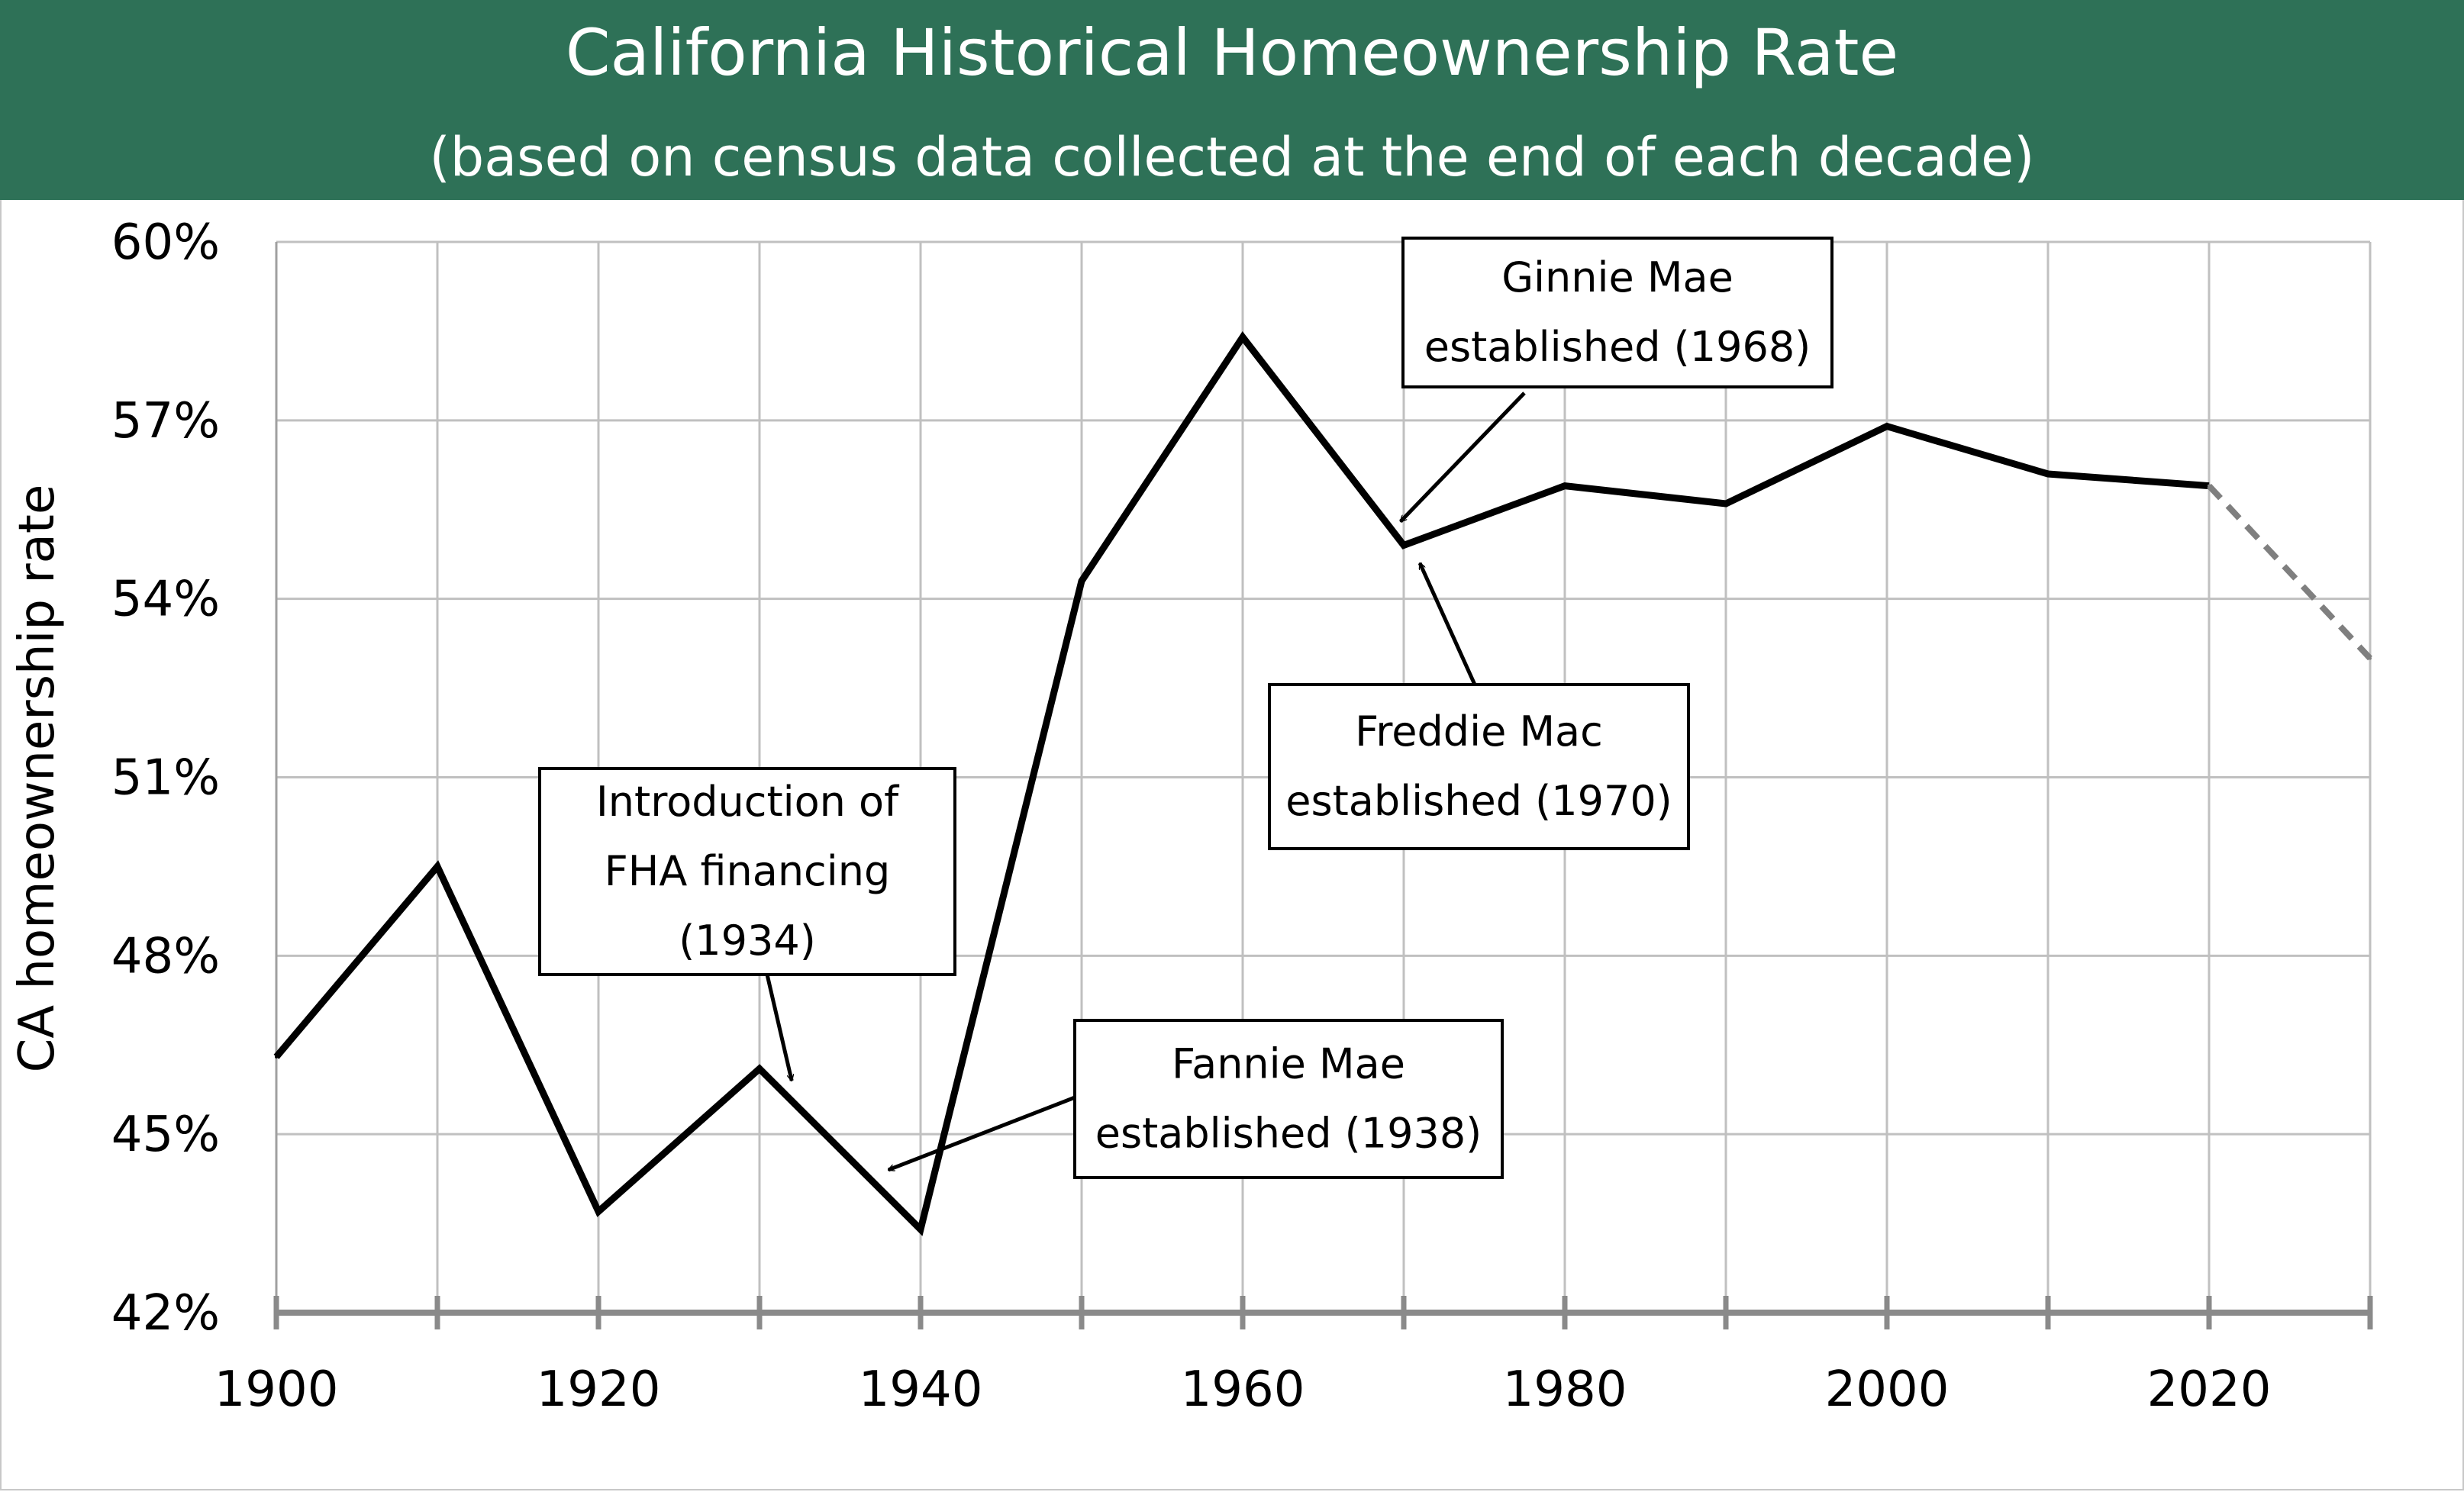  I want to click on y-tick-label: 51%, so click(166, 778).